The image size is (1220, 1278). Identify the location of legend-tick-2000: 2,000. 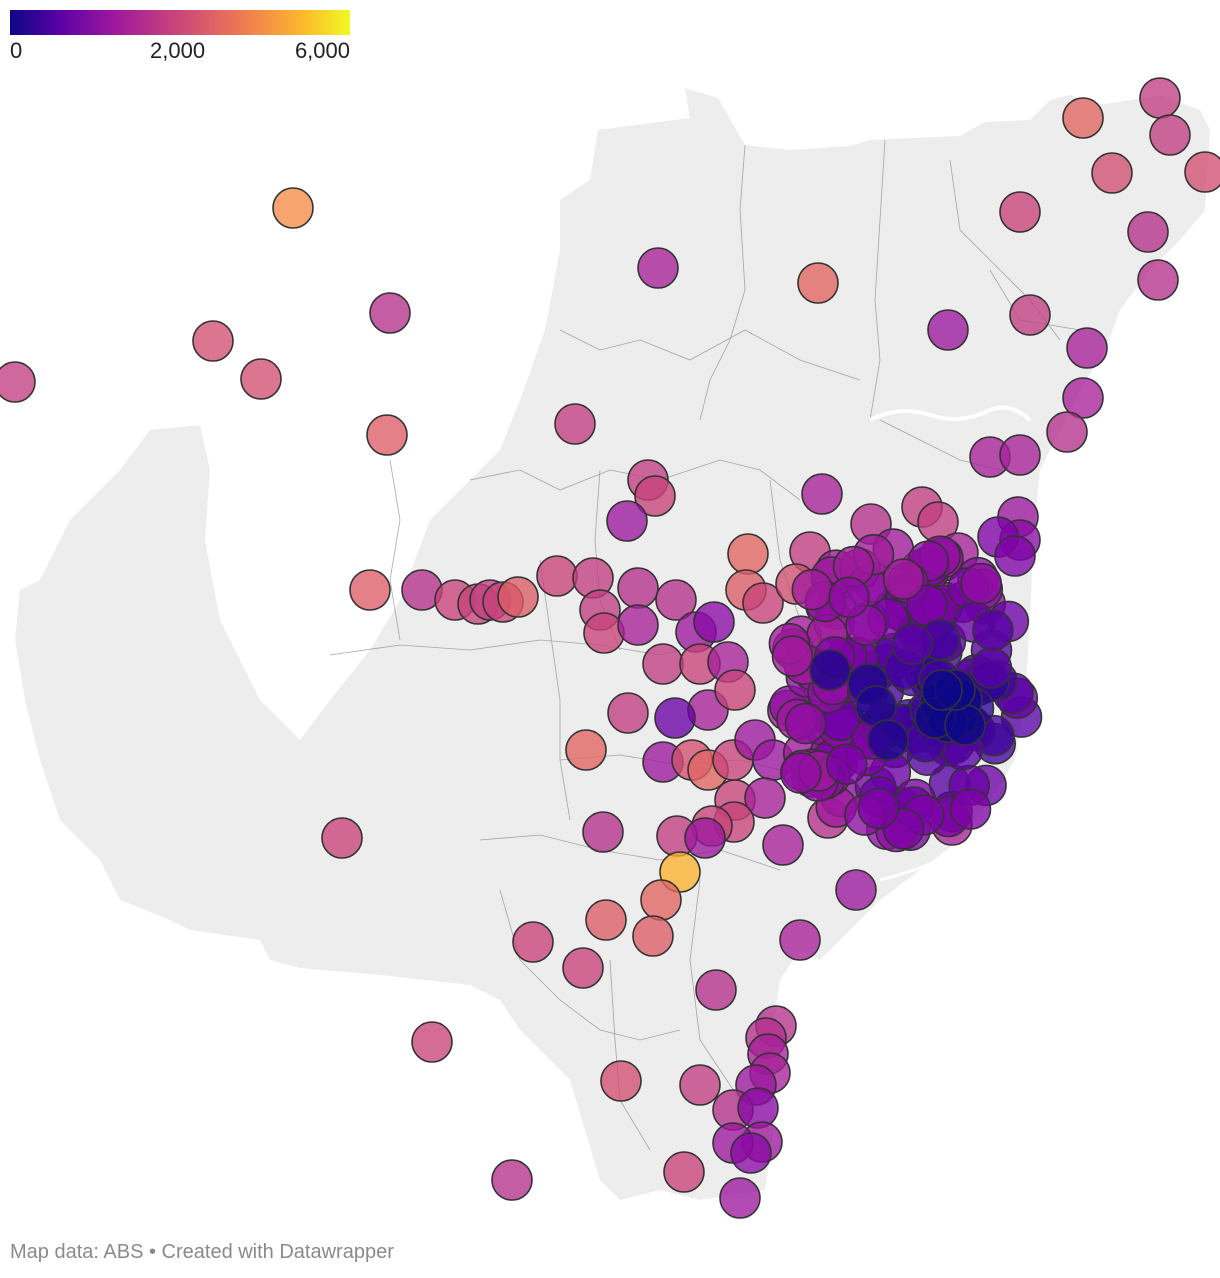
(178, 50).